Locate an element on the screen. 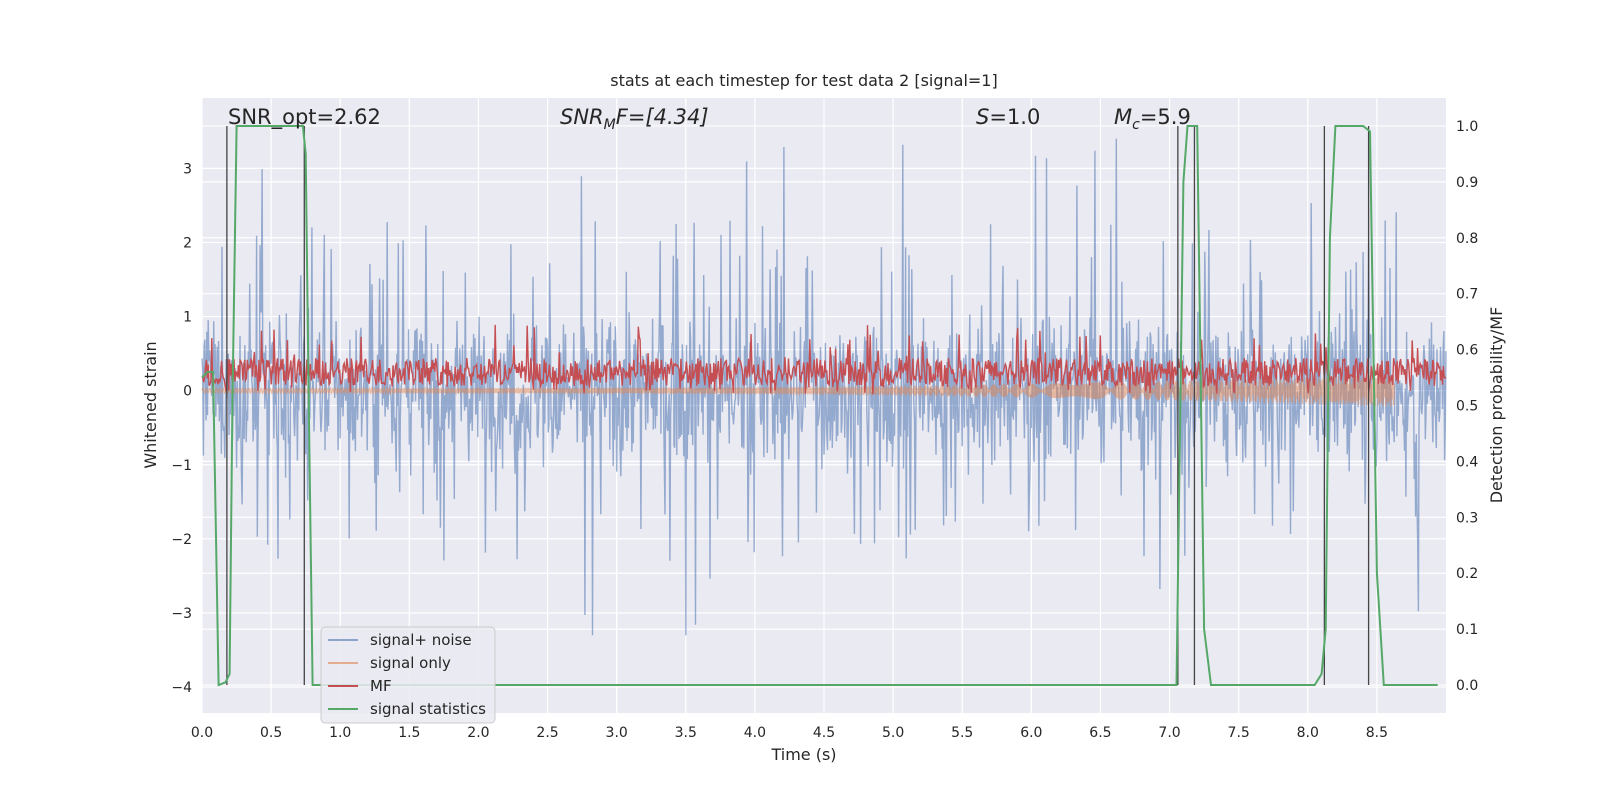 This screenshot has height=800, width=1600. x-tick-label-10: 5.0 is located at coordinates (893, 733).